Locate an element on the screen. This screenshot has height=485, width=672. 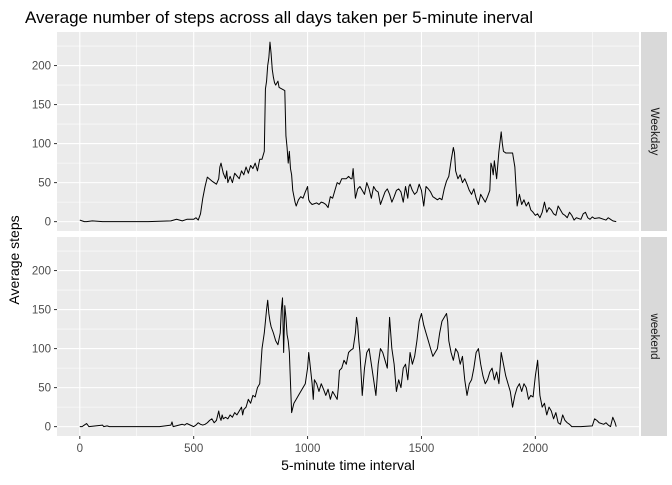
facet-strip-label: Weekday is located at coordinates (654, 132).